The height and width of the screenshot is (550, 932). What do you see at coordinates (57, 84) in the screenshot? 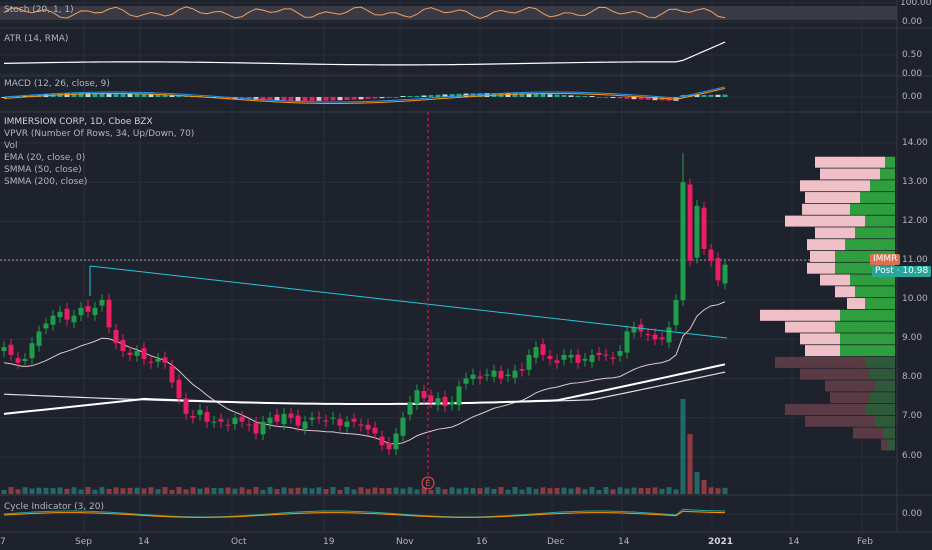
I see `macd-label: MACD (12, 26, close, 9)` at bounding box center [57, 84].